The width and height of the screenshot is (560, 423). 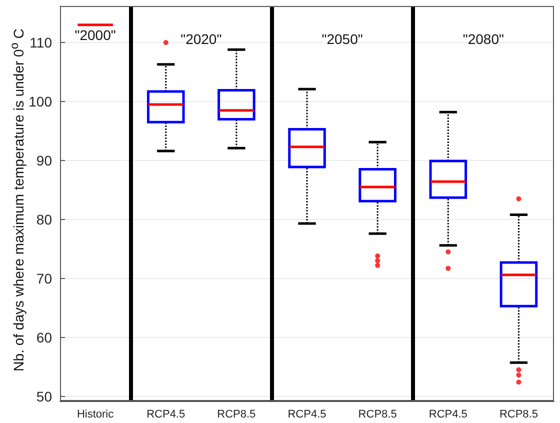 What do you see at coordinates (44, 337) in the screenshot?
I see `y-tick-label: 60` at bounding box center [44, 337].